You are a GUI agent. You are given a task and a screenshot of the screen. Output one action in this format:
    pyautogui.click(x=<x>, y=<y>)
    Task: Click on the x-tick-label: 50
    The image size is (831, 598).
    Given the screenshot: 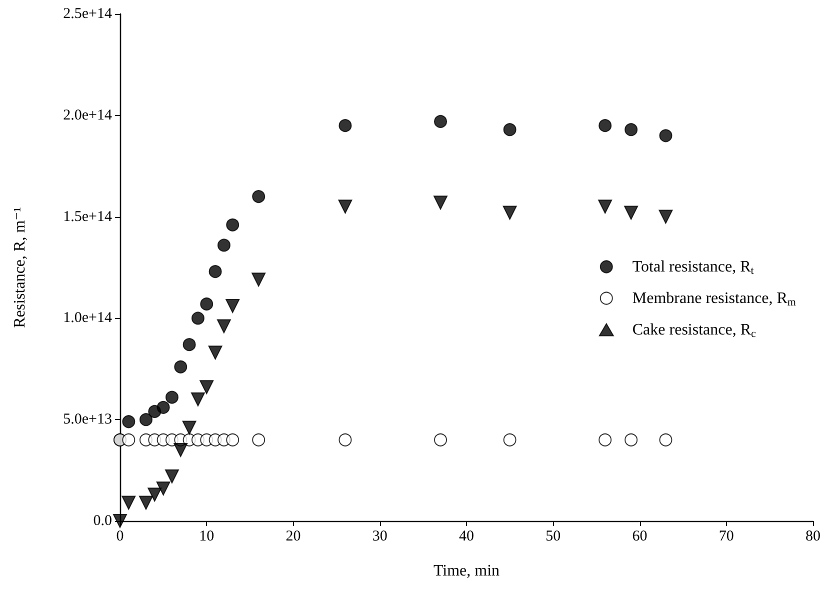 What is the action you would take?
    pyautogui.click(x=553, y=536)
    